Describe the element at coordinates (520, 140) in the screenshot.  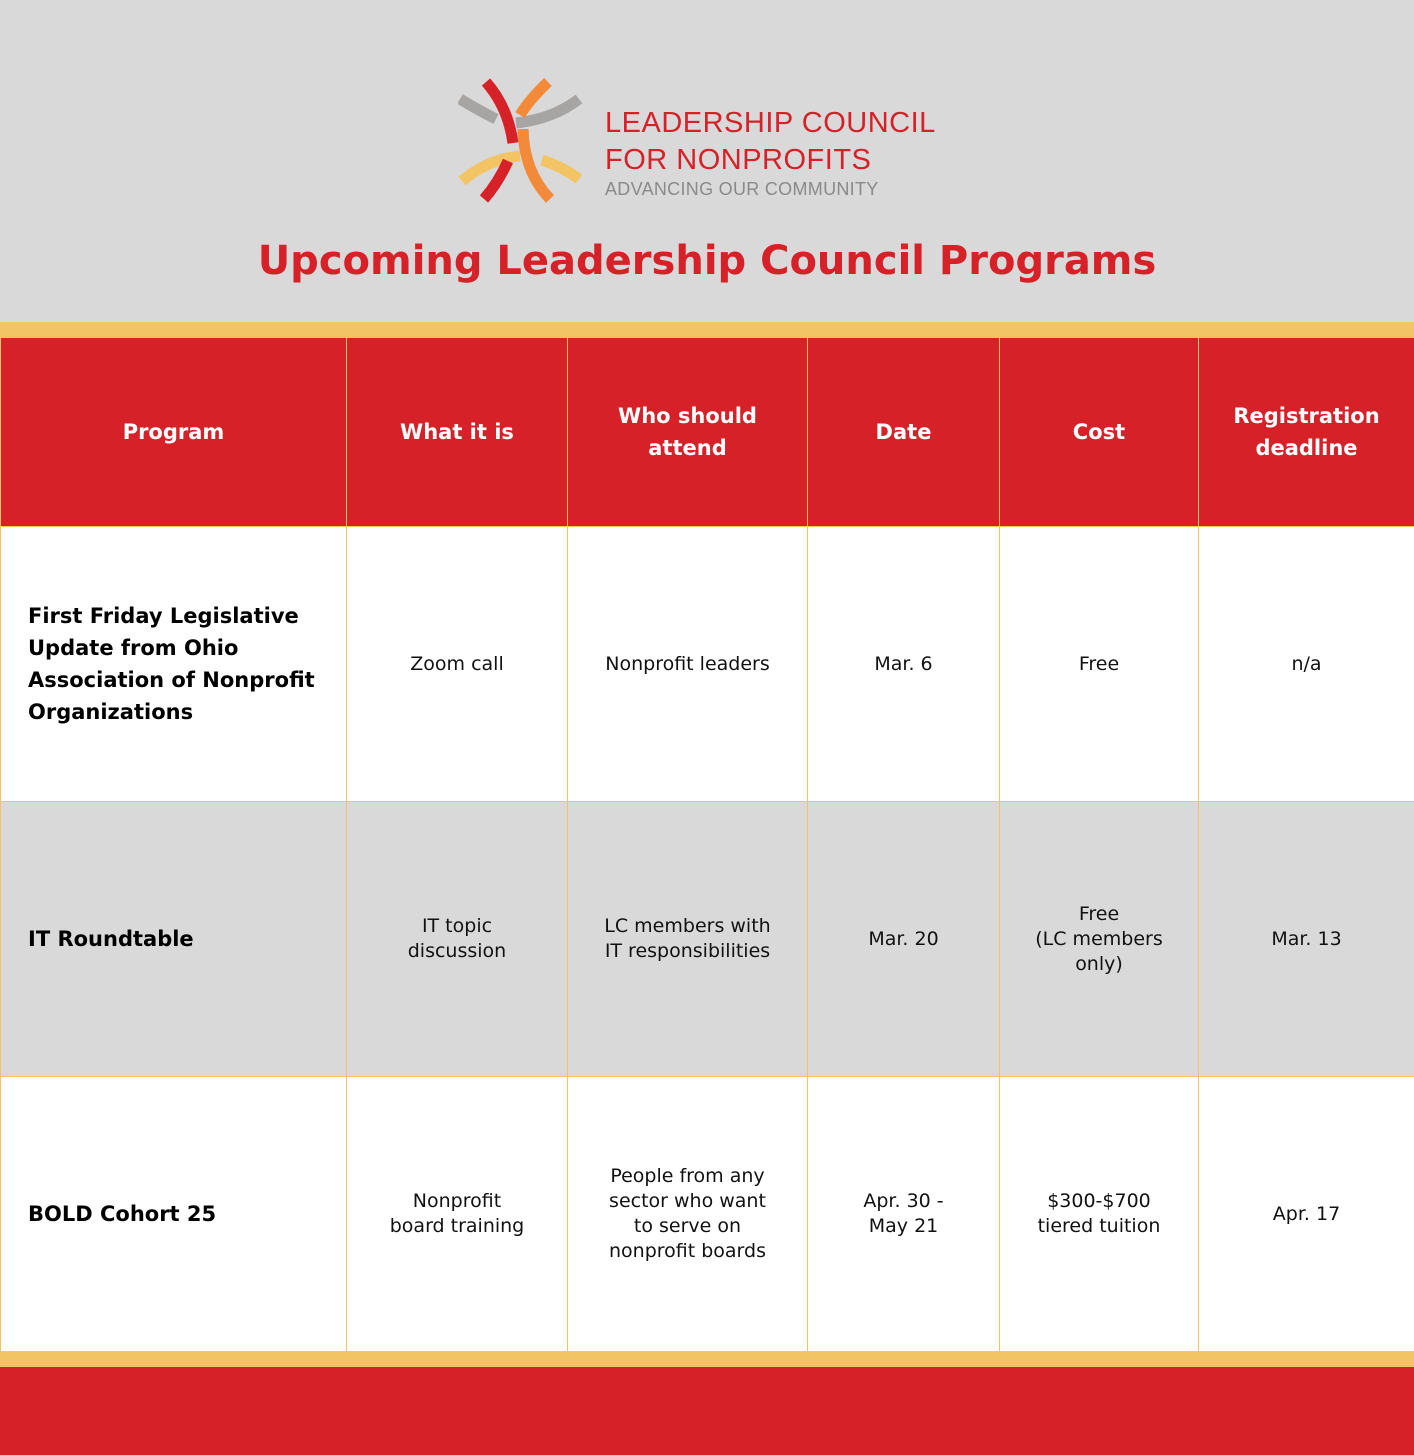
I see `logo-icon` at that location.